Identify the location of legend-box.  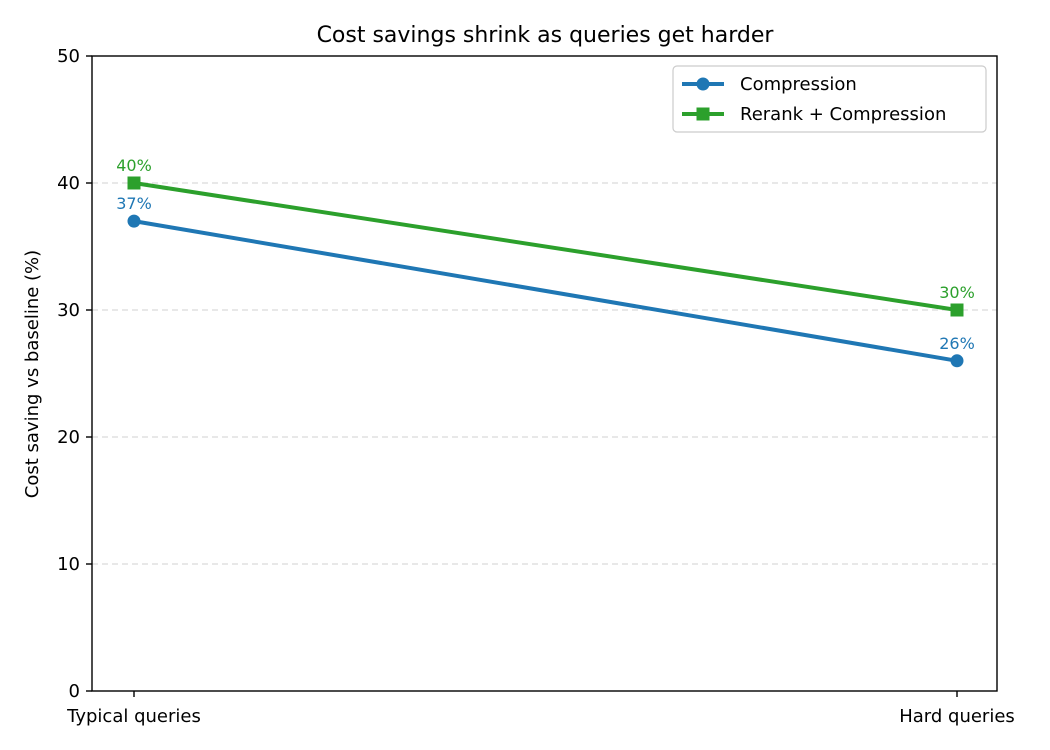
(829, 99).